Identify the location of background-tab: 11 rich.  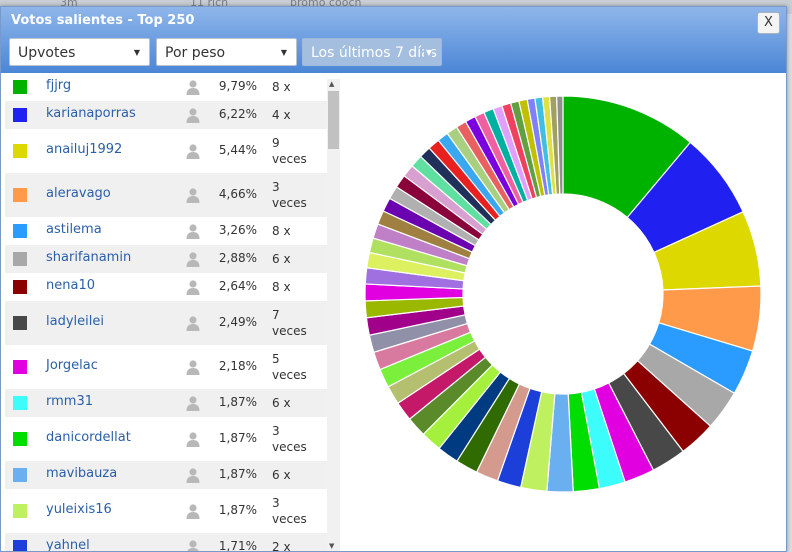
(209, 4).